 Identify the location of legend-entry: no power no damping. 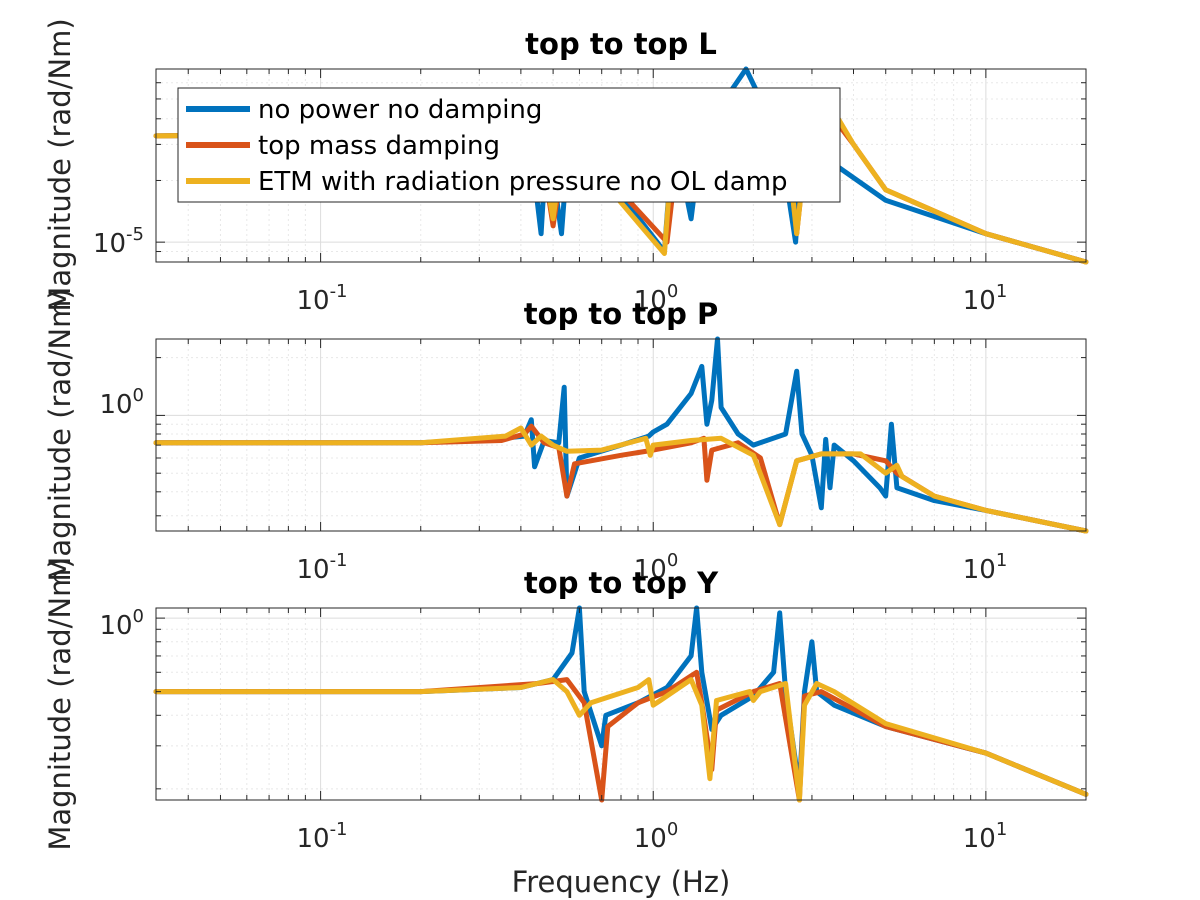
(400, 110).